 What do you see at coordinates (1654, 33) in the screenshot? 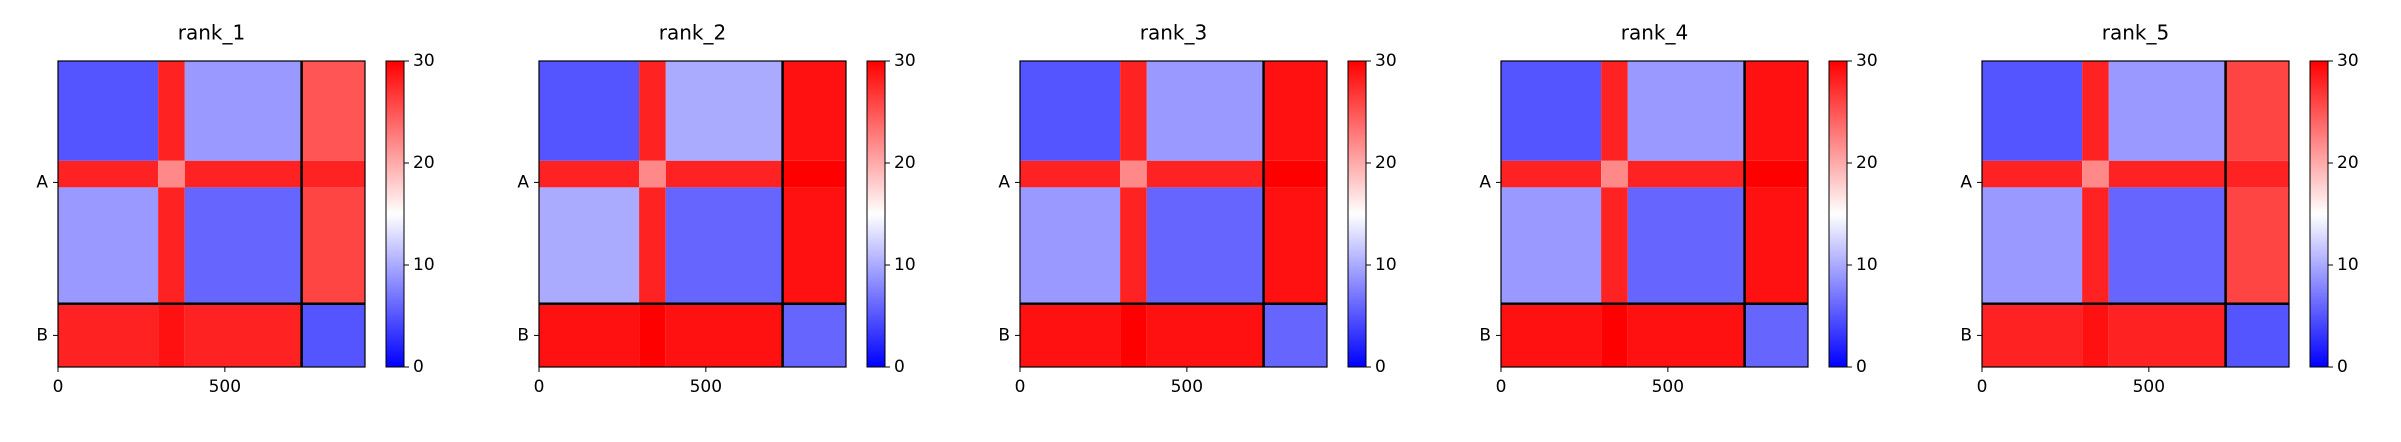
I see `panel-title: rank_4` at bounding box center [1654, 33].